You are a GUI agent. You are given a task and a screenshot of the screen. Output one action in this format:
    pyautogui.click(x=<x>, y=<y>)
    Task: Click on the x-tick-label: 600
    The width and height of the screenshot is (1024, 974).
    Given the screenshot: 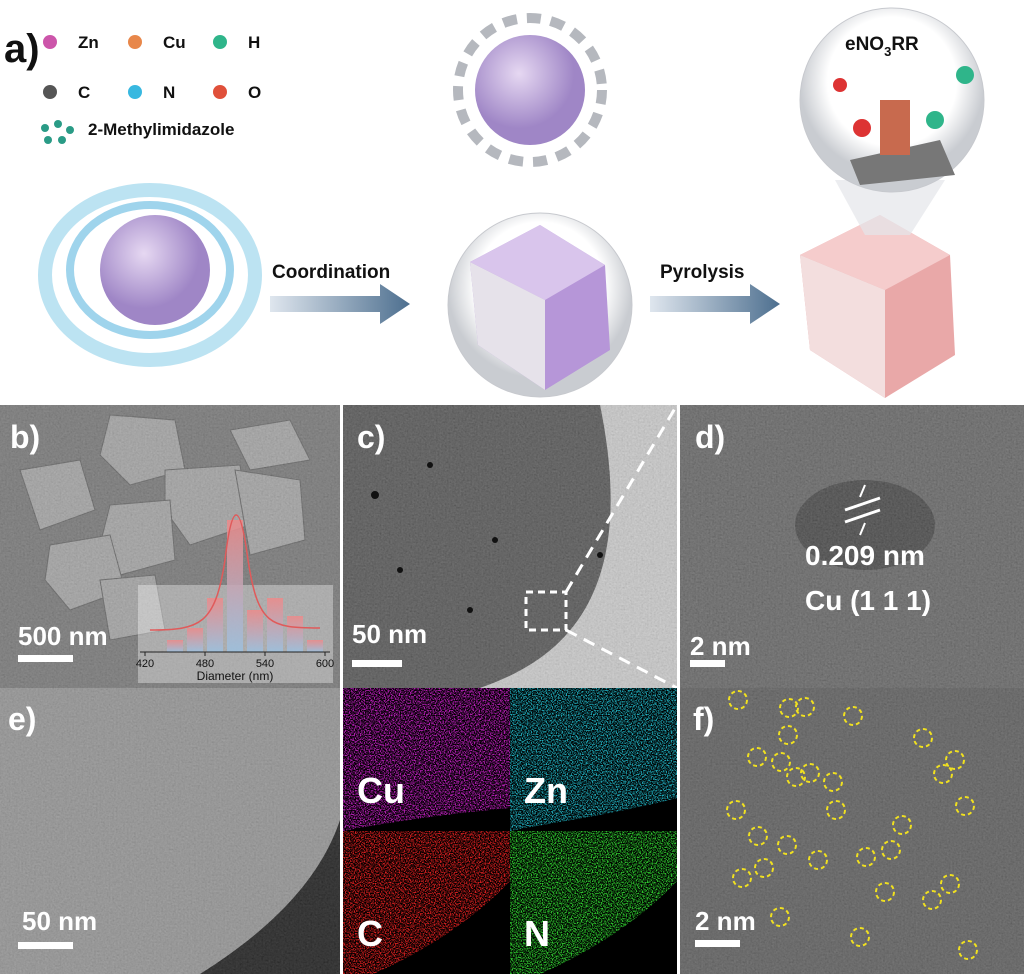 What is the action you would take?
    pyautogui.click(x=325, y=664)
    